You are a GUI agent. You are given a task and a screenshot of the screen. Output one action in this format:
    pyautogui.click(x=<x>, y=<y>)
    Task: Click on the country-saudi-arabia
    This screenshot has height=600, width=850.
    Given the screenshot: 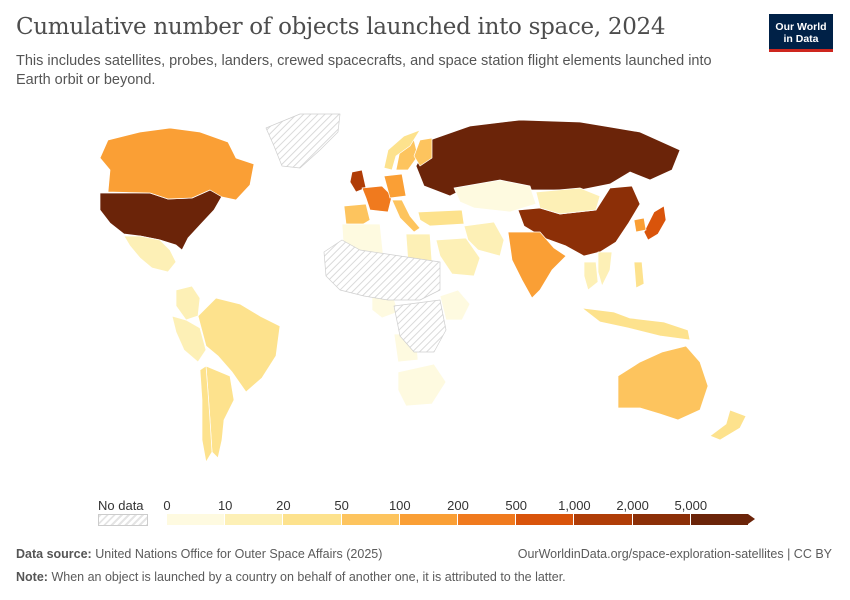 What is the action you would take?
    pyautogui.click(x=458, y=257)
    